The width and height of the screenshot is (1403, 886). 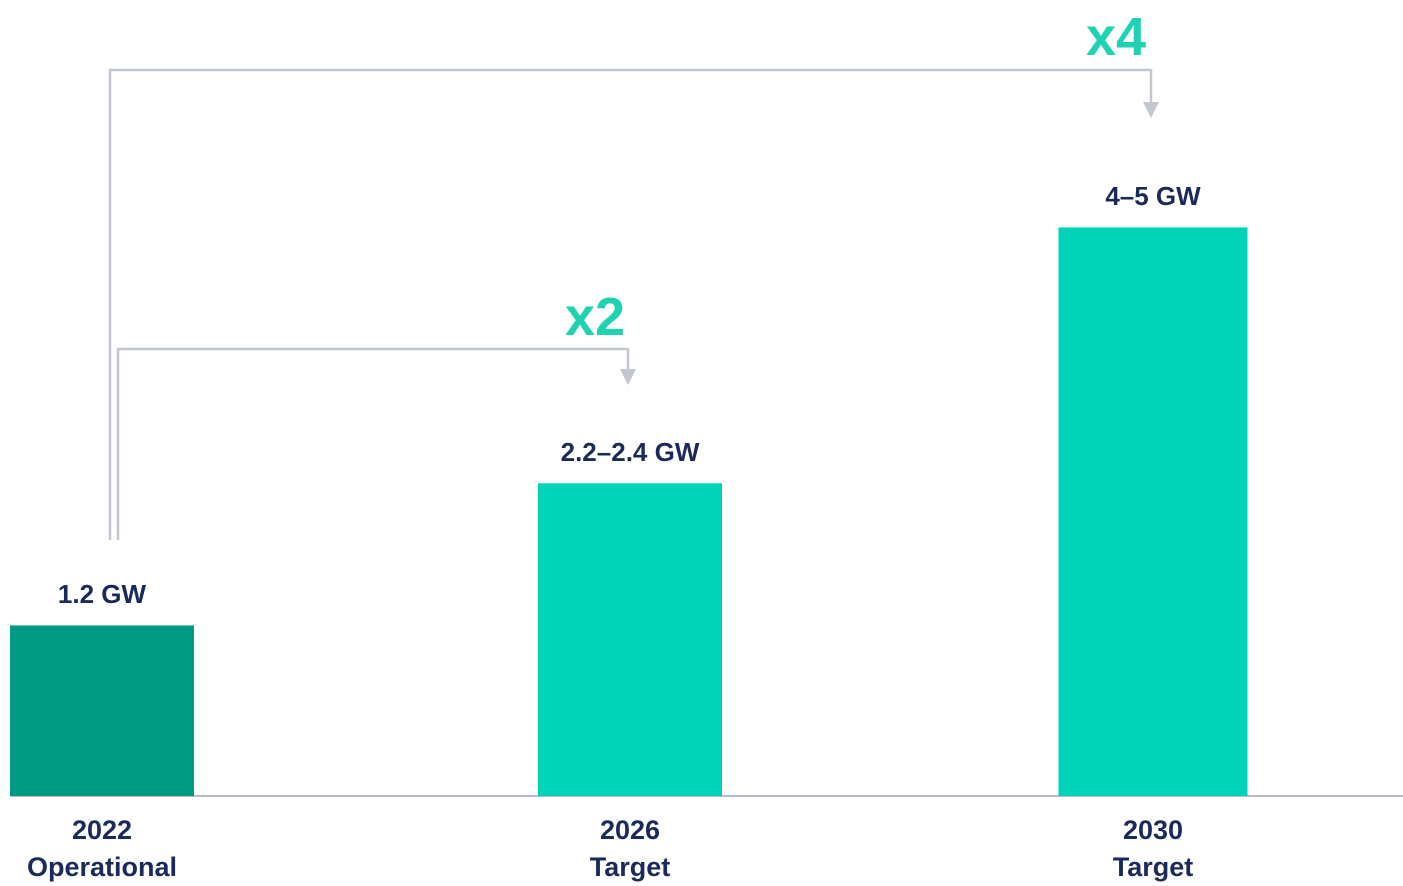 What do you see at coordinates (102, 594) in the screenshot?
I see `value-label: 1.2 GW` at bounding box center [102, 594].